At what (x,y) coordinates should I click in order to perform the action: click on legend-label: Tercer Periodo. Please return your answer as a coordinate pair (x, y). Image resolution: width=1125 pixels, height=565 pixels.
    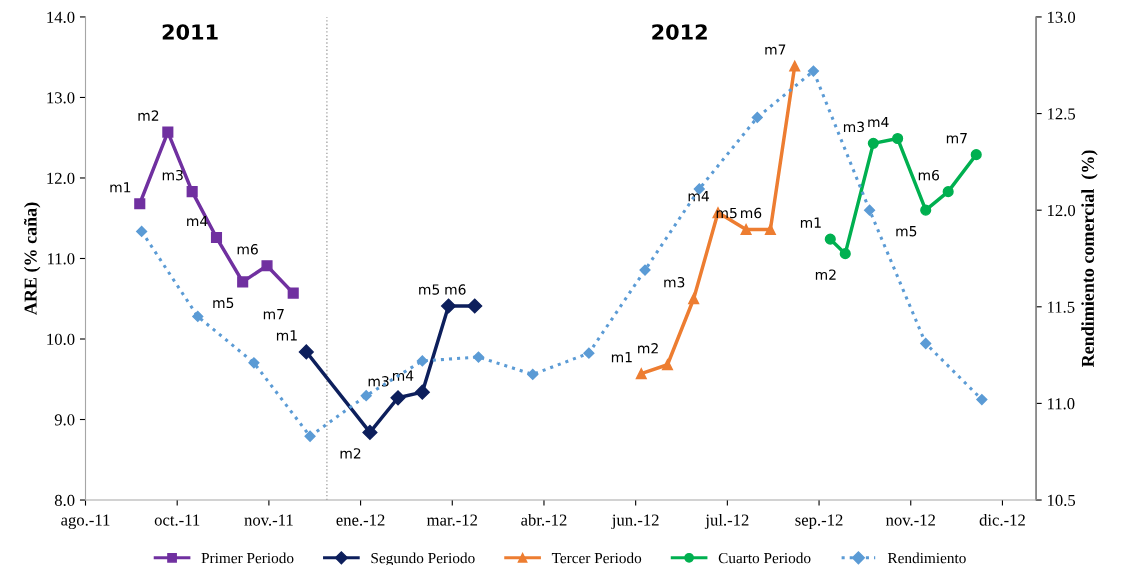
    Looking at the image, I should click on (596, 558).